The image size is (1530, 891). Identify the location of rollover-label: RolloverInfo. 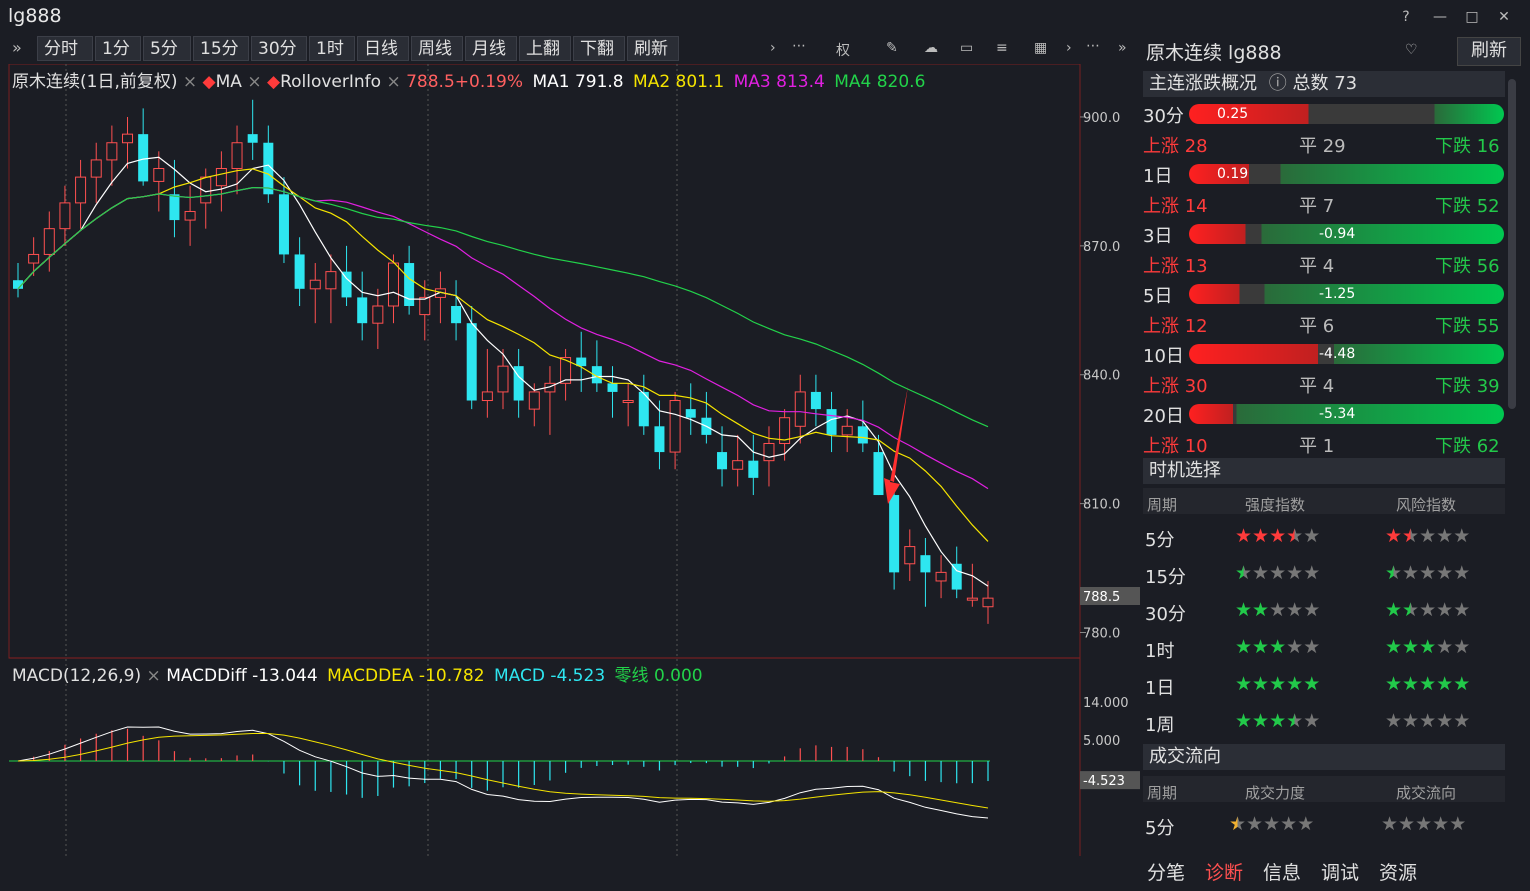
(331, 82).